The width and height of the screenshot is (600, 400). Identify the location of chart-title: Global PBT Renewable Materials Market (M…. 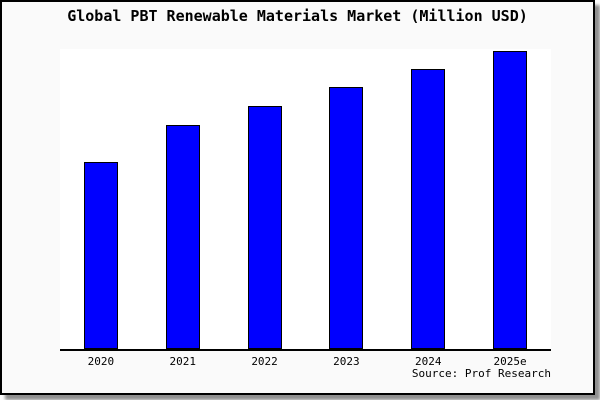
(297, 16).